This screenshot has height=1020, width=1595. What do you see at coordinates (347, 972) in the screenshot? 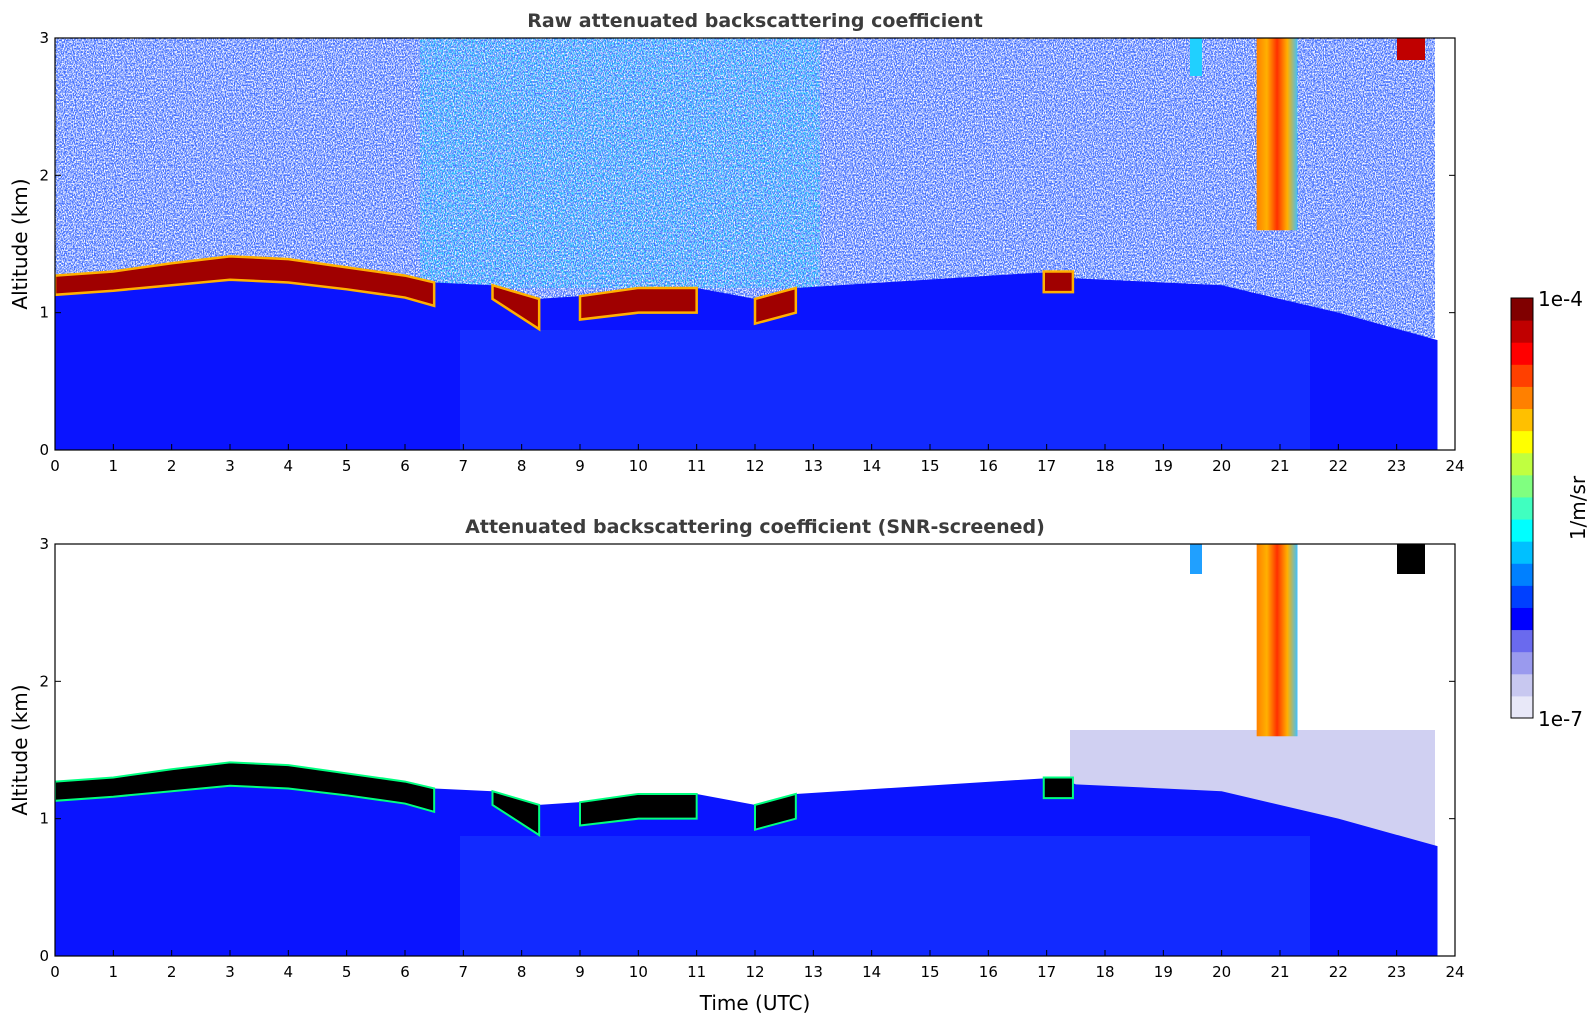
I see `x-tick-label: 5` at bounding box center [347, 972].